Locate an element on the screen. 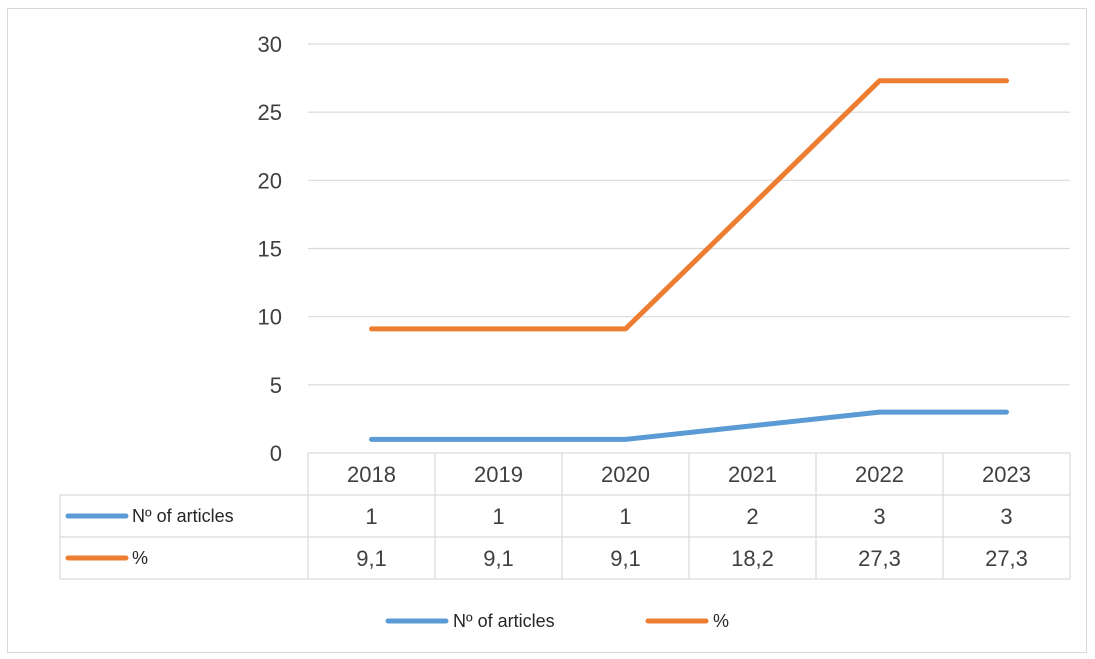 This screenshot has height=659, width=1095. legend: Nº of articles% is located at coordinates (557, 621).